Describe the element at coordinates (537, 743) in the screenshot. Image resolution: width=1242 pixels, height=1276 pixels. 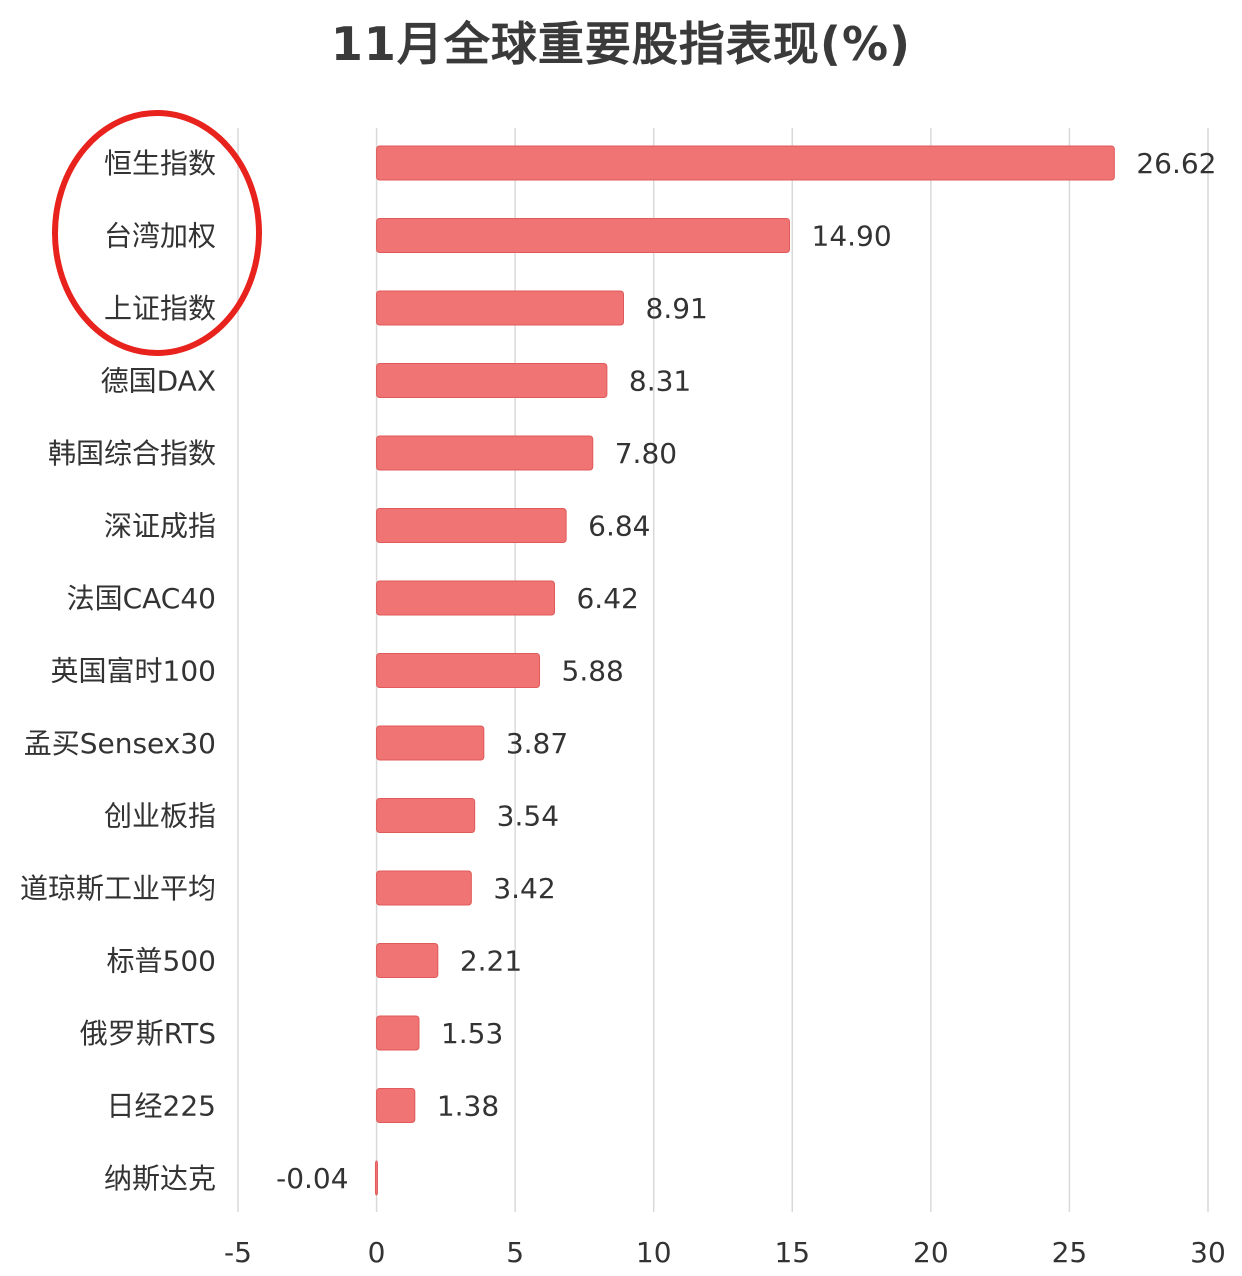
I see `value-label: 3.87` at that location.